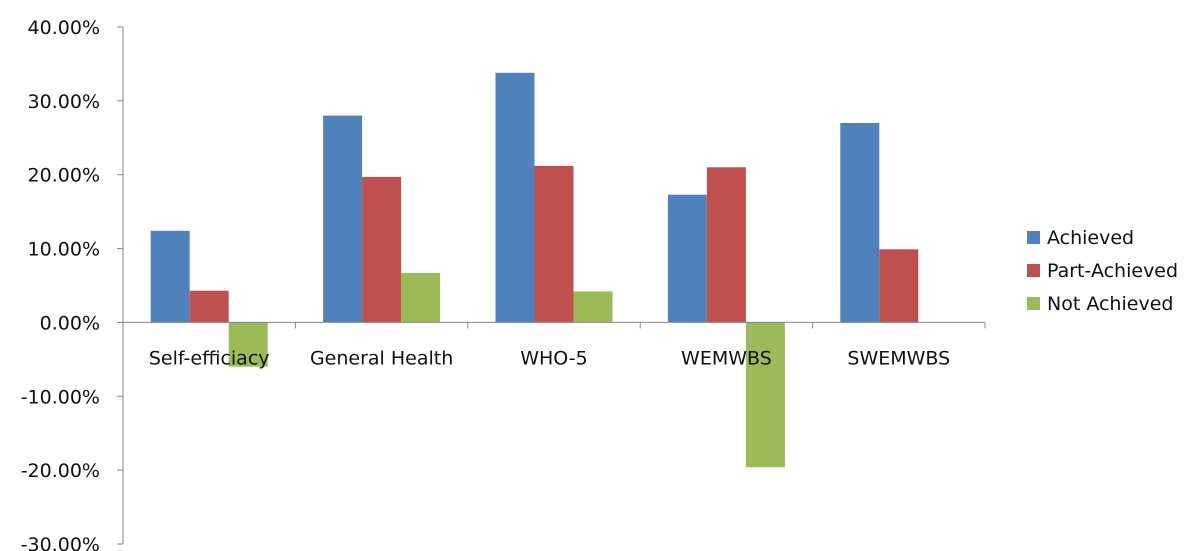 Image resolution: width=1201 pixels, height=551 pixels. I want to click on y-tick-label: 20.00%, so click(64, 176).